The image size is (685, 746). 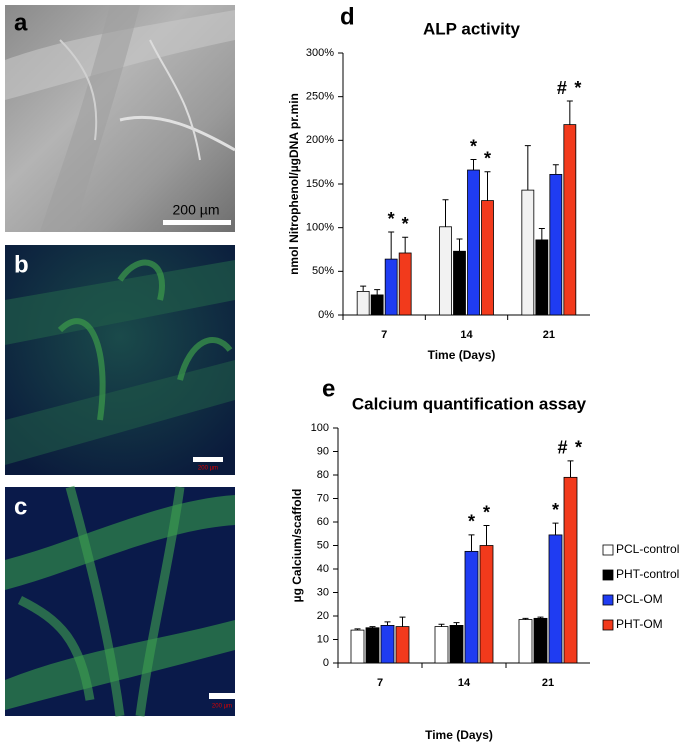 I want to click on panel-label: a, so click(x=21, y=22).